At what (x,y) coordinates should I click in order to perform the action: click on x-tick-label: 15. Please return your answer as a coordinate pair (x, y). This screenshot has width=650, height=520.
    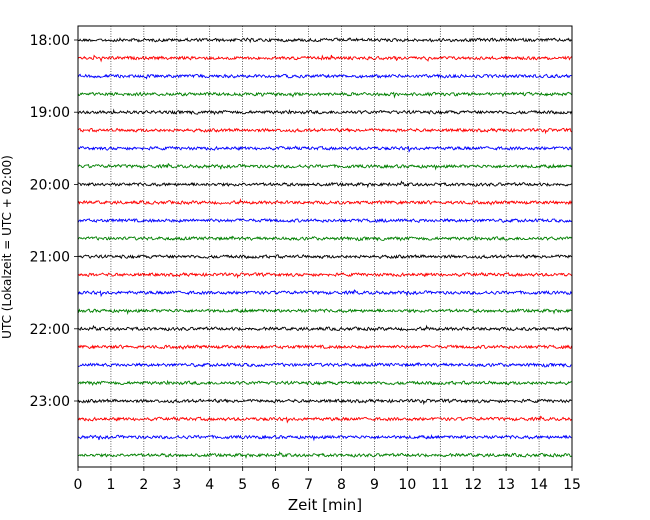
    Looking at the image, I should click on (572, 485).